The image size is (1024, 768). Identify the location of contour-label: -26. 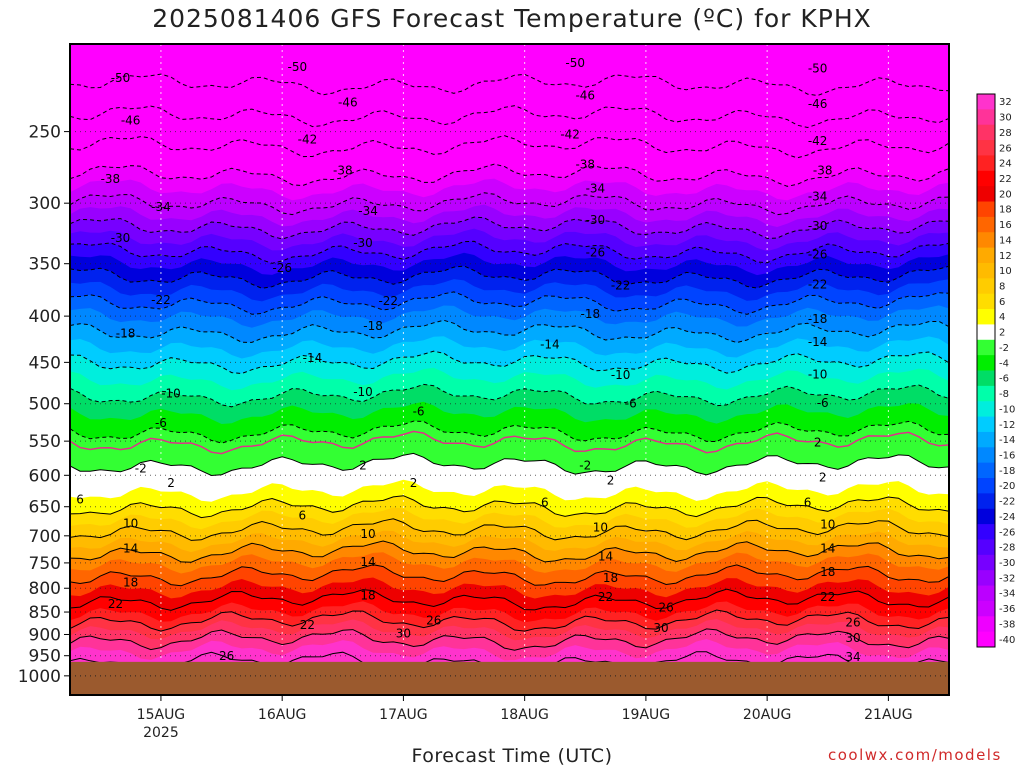
(282, 268).